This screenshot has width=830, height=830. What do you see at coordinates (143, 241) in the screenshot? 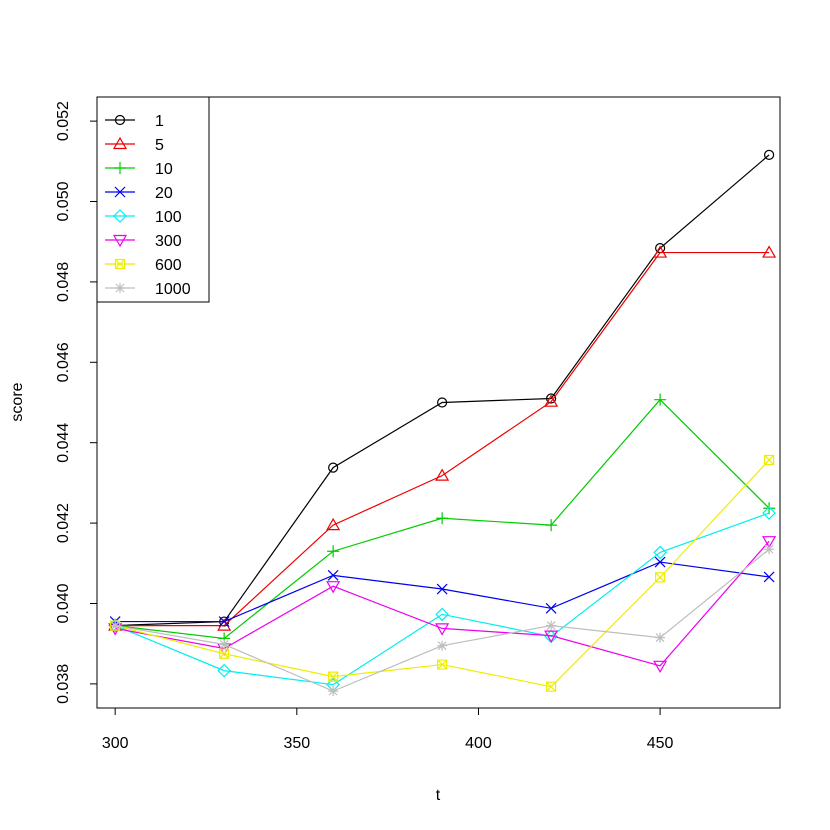
I see `legend-item: 300` at bounding box center [143, 241].